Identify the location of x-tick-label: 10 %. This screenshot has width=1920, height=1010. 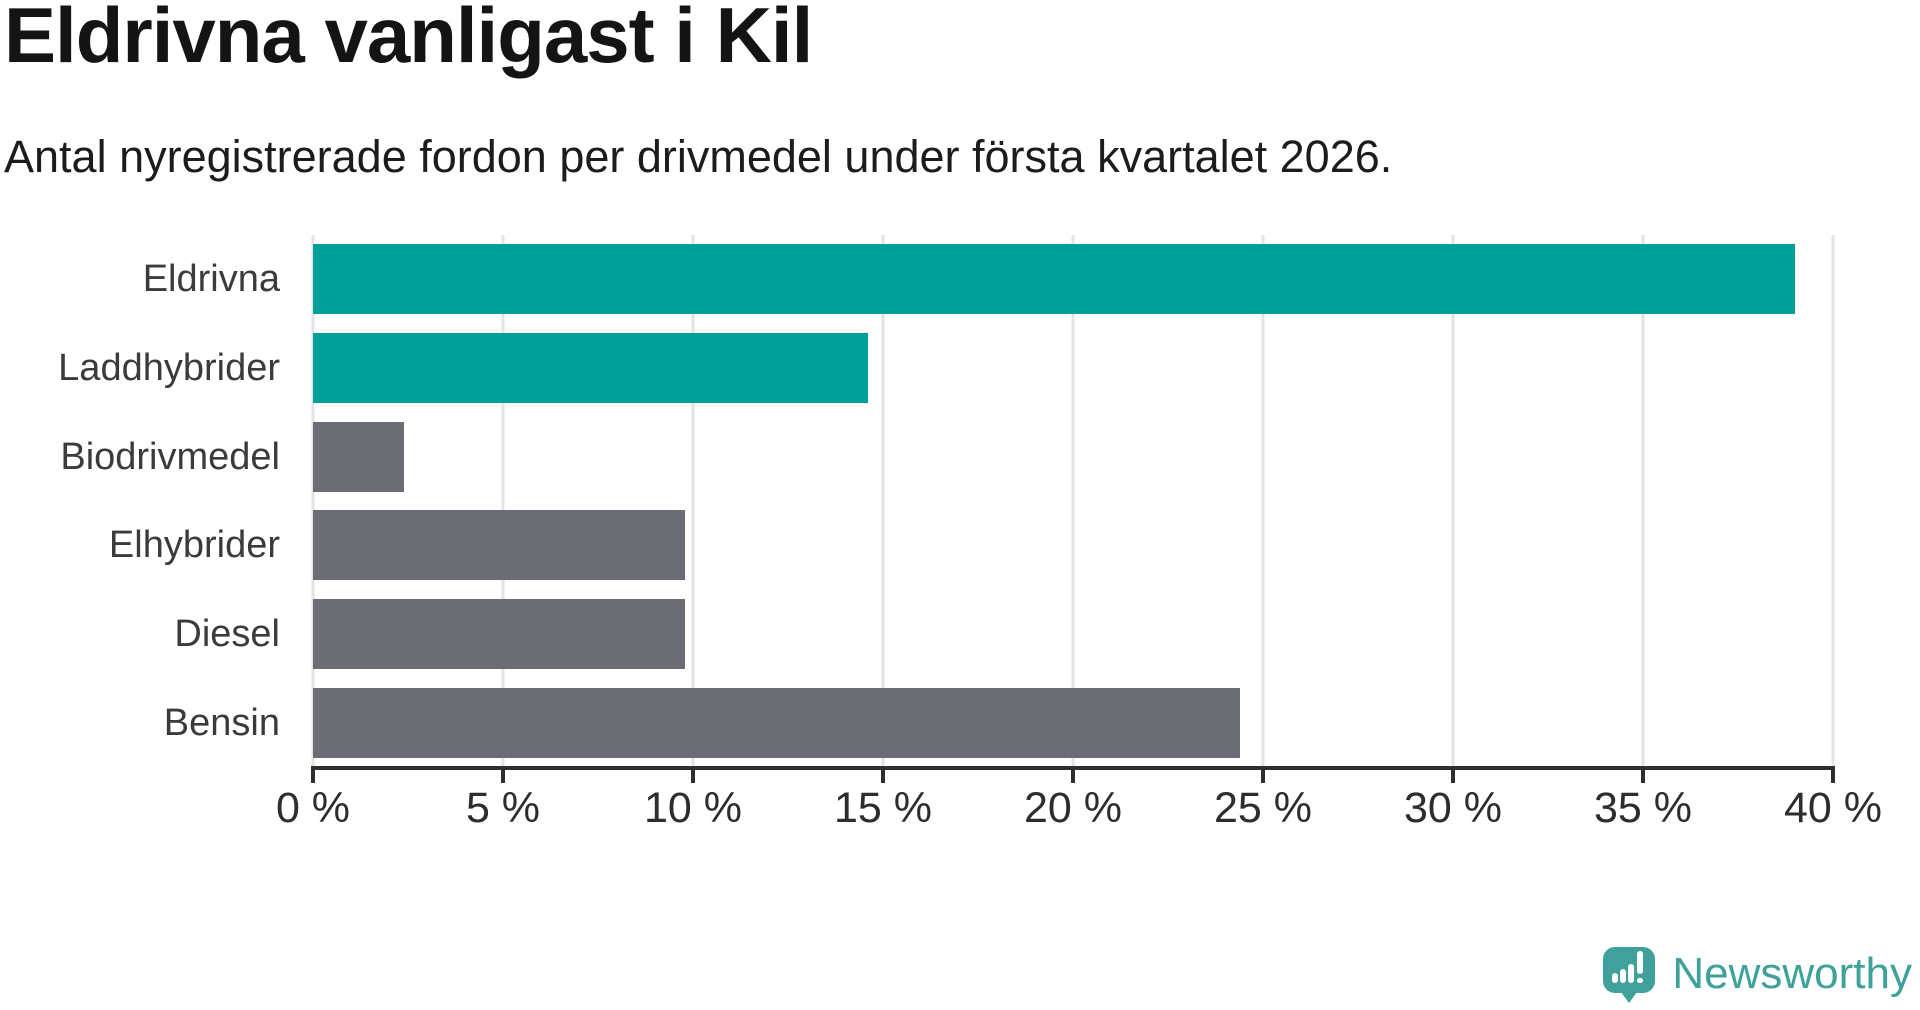
(693, 808).